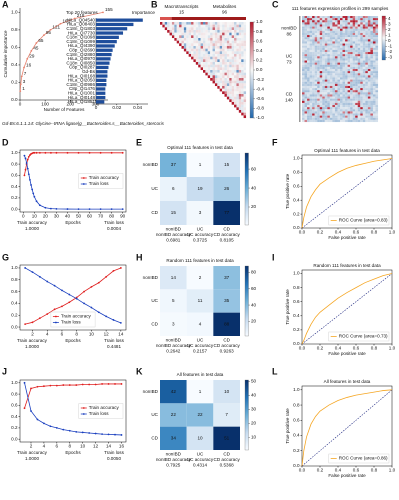  Describe the element at coordinates (389, 18) in the screenshot. I see `colorbar-tick-label: 4` at that location.